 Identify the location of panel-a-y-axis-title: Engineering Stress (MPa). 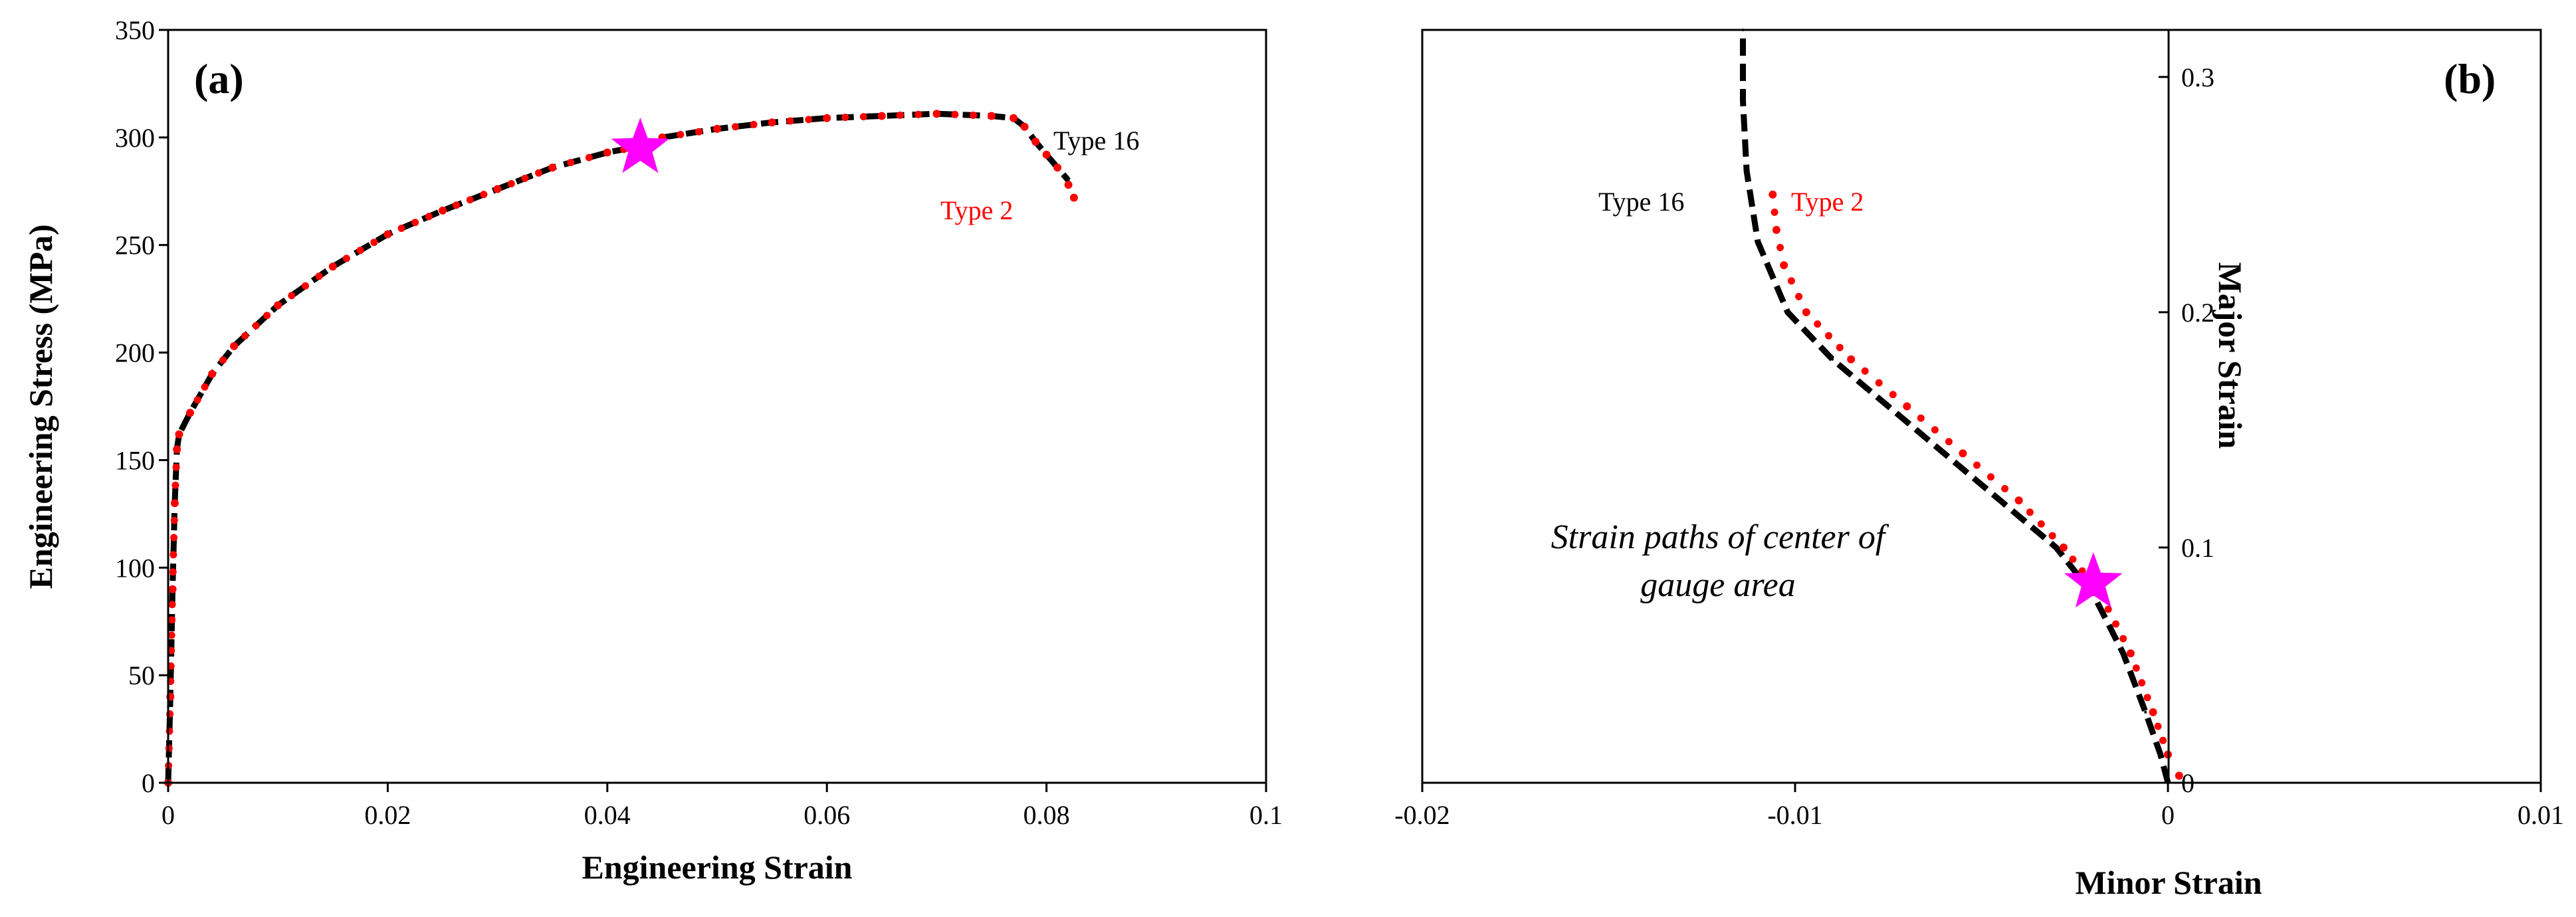
(40, 406).